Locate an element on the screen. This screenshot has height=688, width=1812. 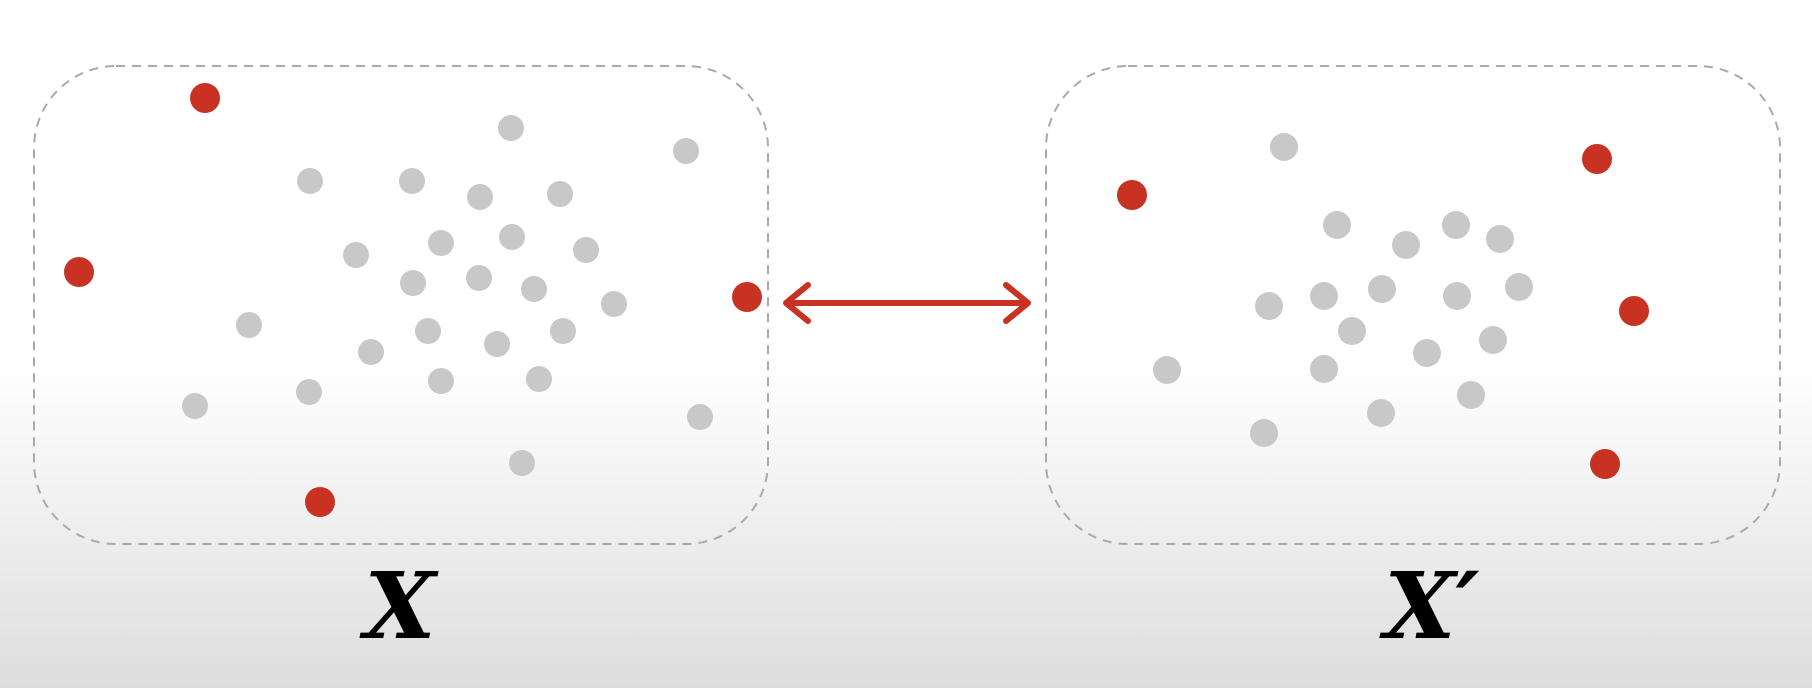
set-x-label: X is located at coordinates (399, 606).